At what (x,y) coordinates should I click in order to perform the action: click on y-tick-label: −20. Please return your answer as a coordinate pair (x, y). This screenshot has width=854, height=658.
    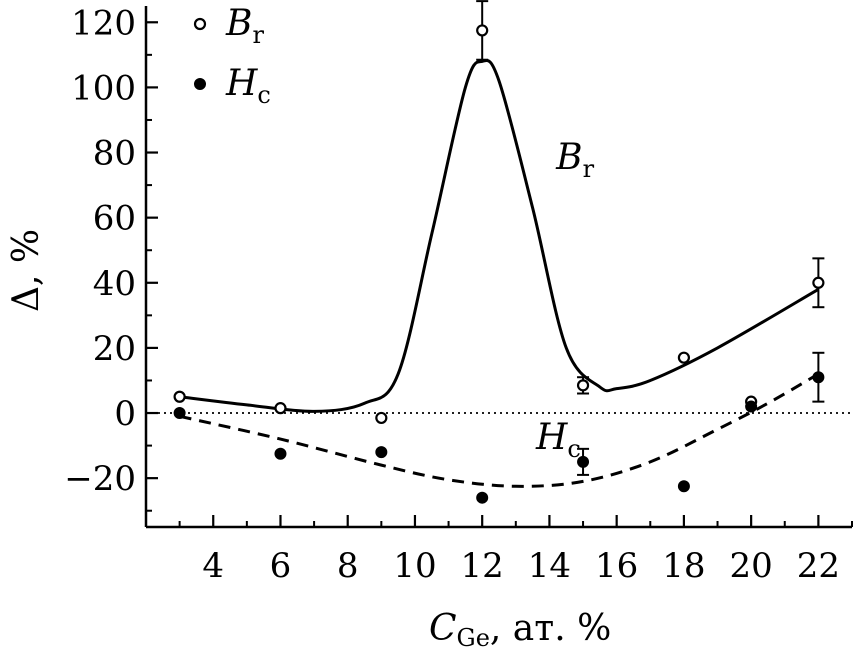
    Looking at the image, I should click on (100, 479).